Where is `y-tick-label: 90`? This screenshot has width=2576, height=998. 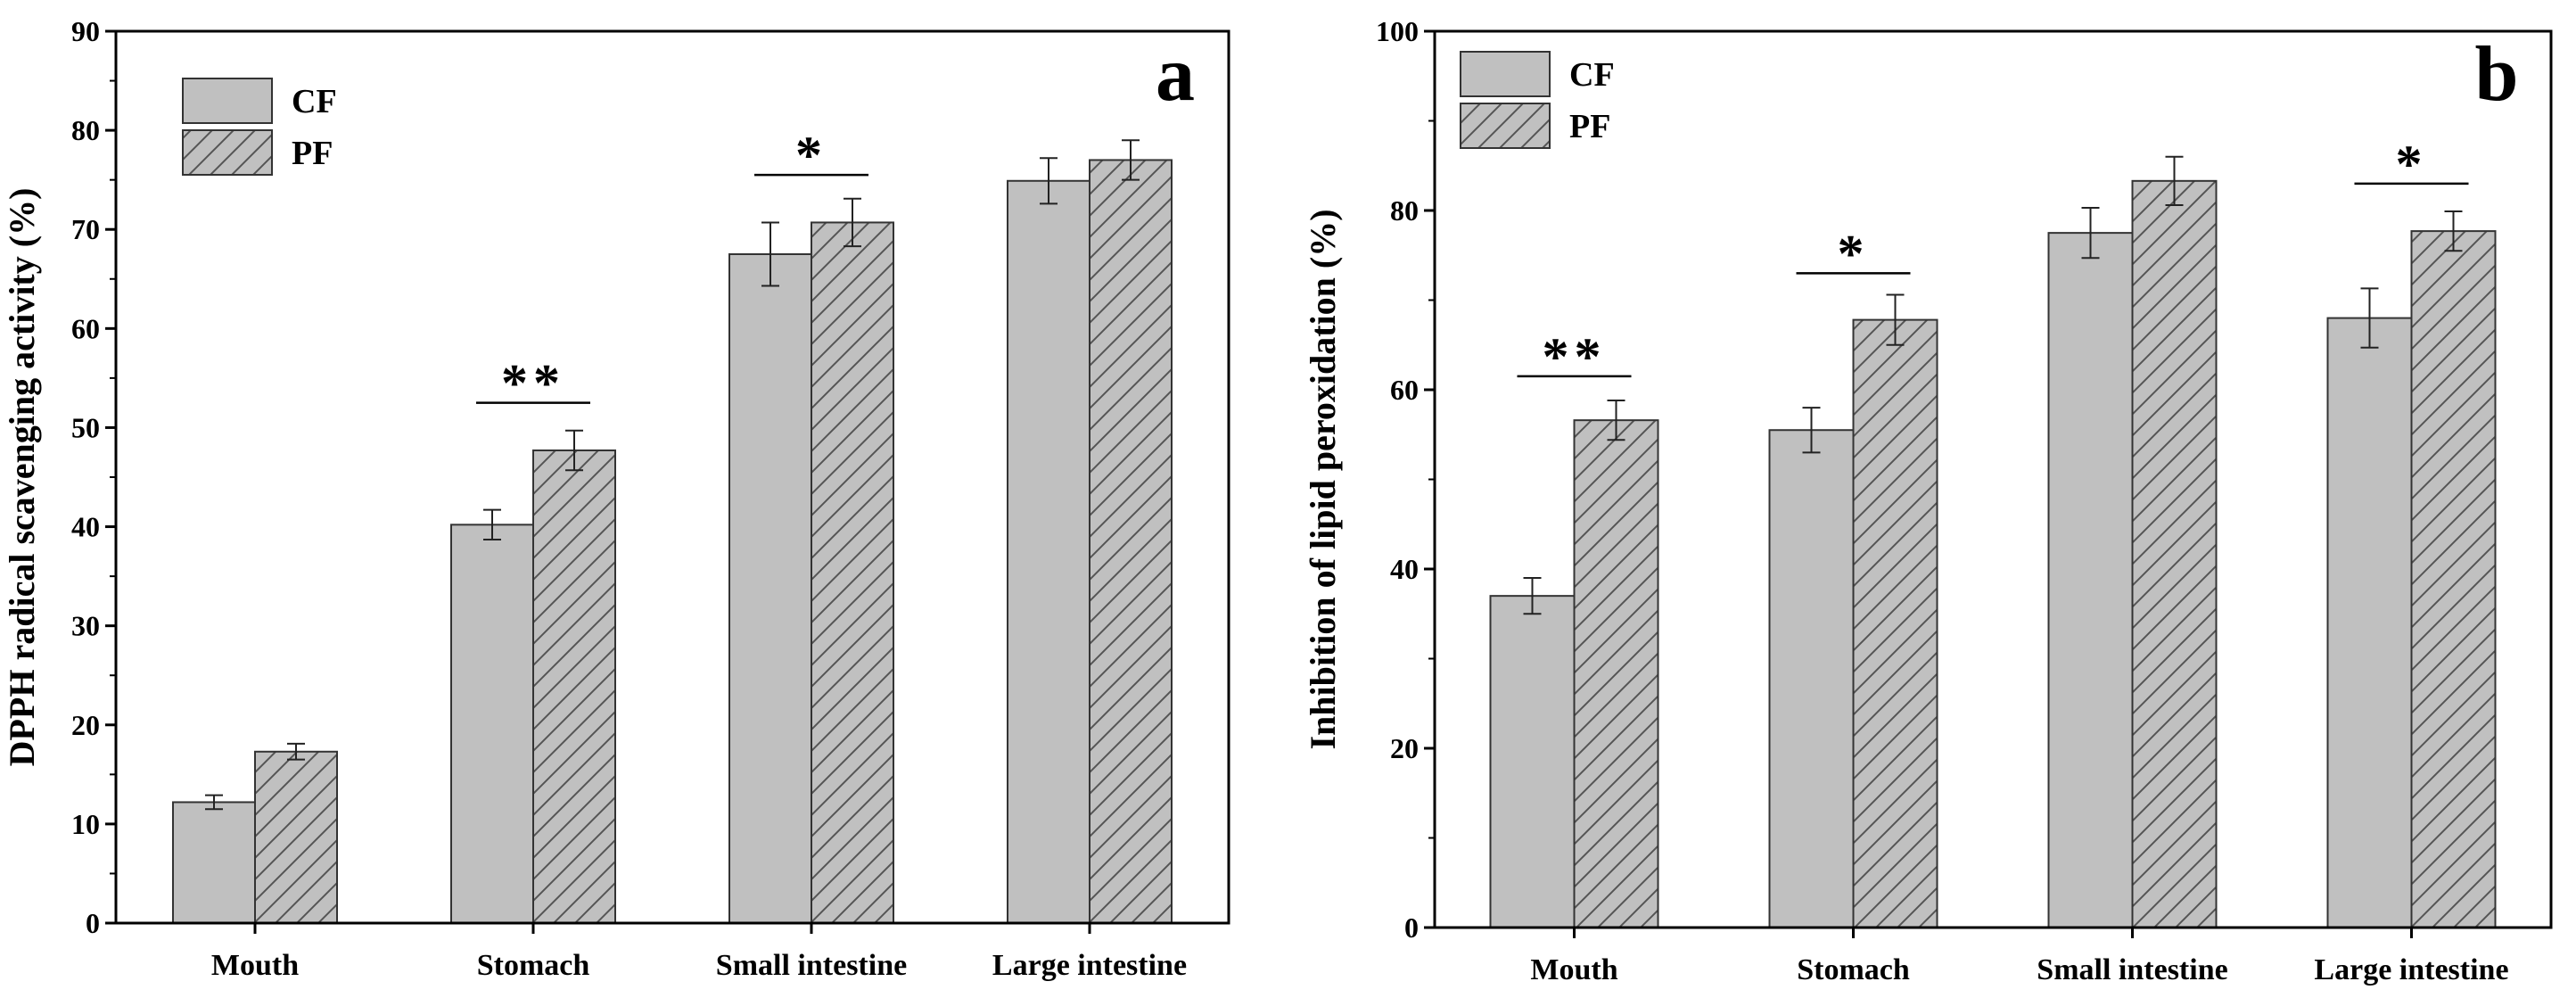 y-tick-label: 90 is located at coordinates (85, 31).